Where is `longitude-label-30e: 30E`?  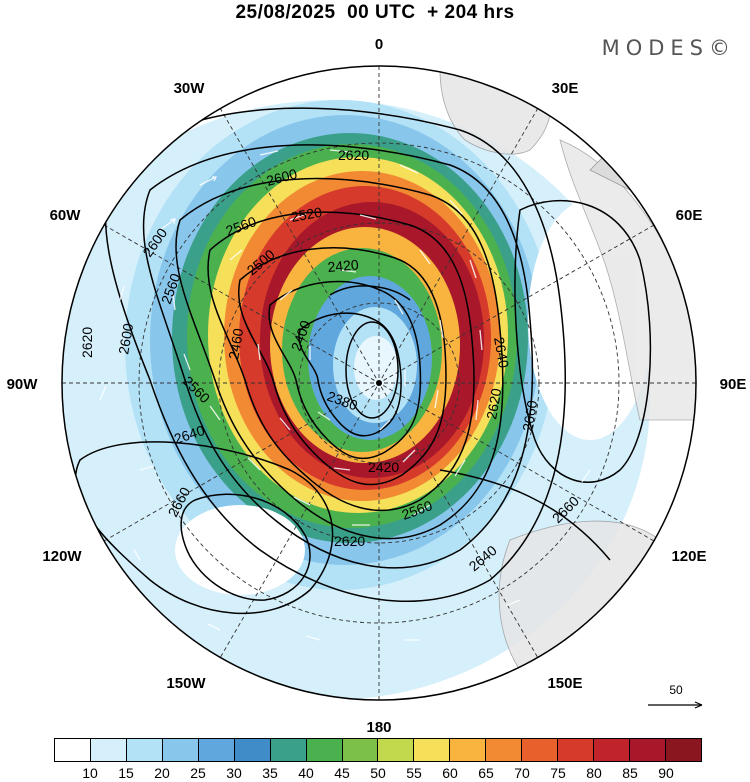 longitude-label-30e: 30E is located at coordinates (565, 88).